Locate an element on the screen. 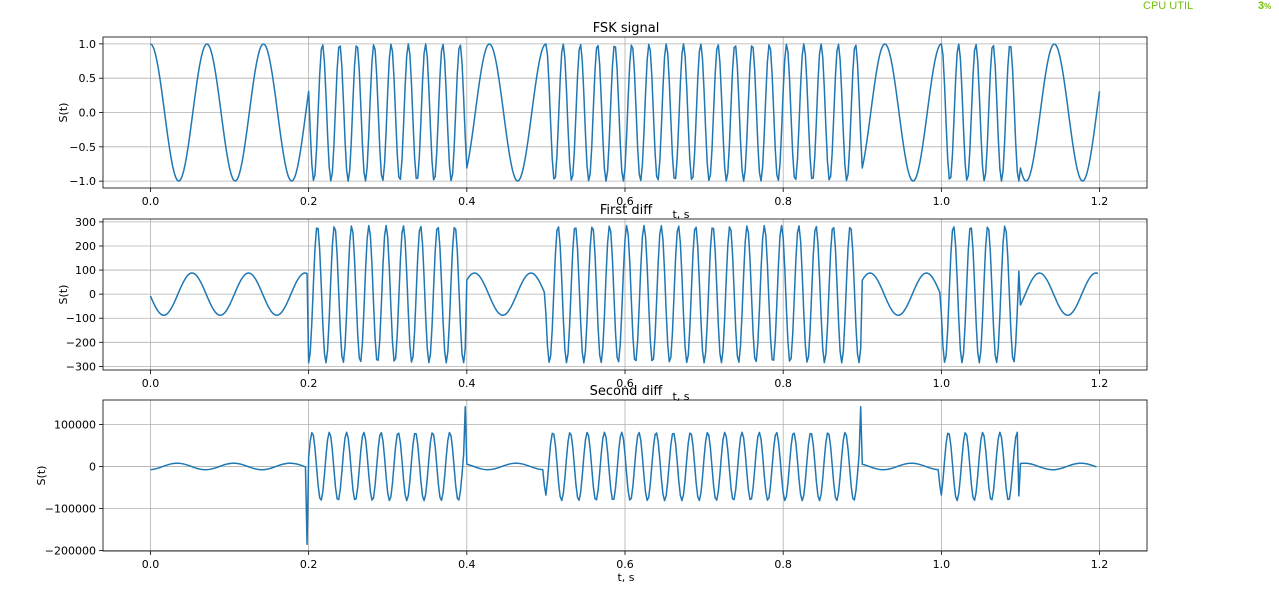  subplot-title: Second diff is located at coordinates (627, 391).